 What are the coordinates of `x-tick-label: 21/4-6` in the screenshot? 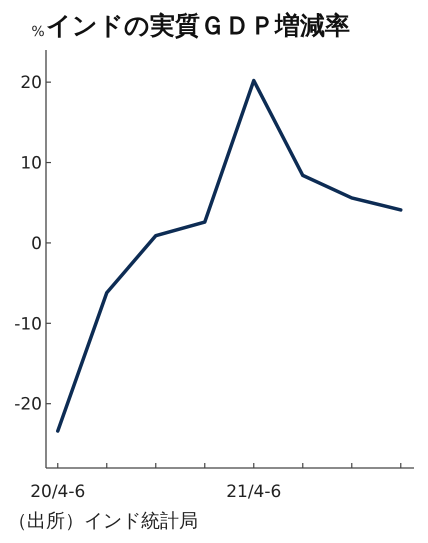 It's located at (254, 492).